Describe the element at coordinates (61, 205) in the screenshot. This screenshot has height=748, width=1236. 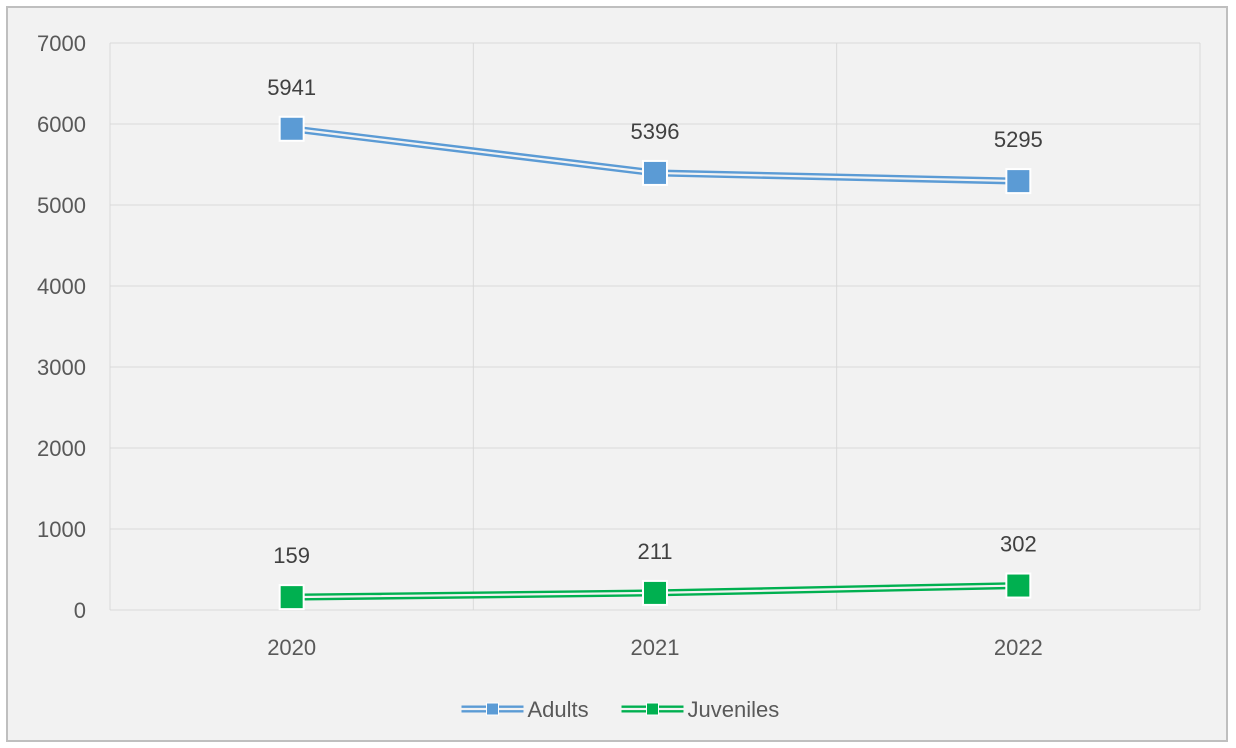
I see `y-tick-label: 5000` at that location.